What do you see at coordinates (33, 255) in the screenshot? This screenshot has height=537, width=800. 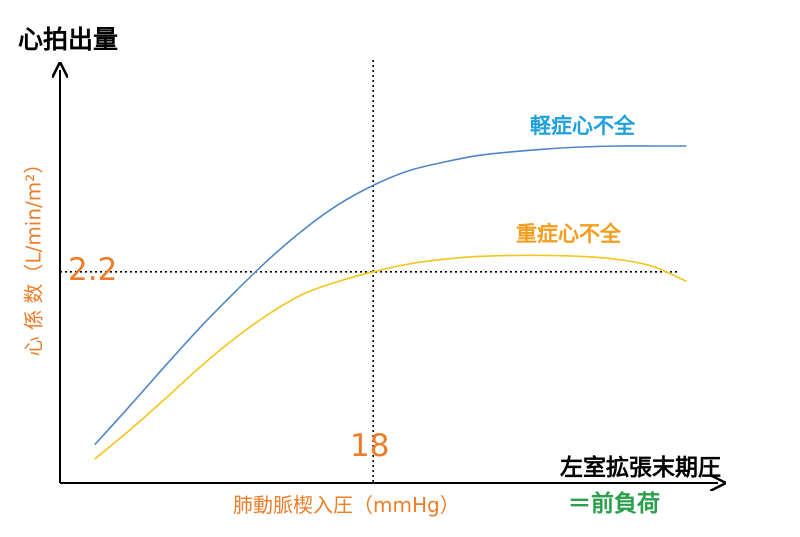 I see `y-axis-label: 心 係 数（L/min/m²）` at bounding box center [33, 255].